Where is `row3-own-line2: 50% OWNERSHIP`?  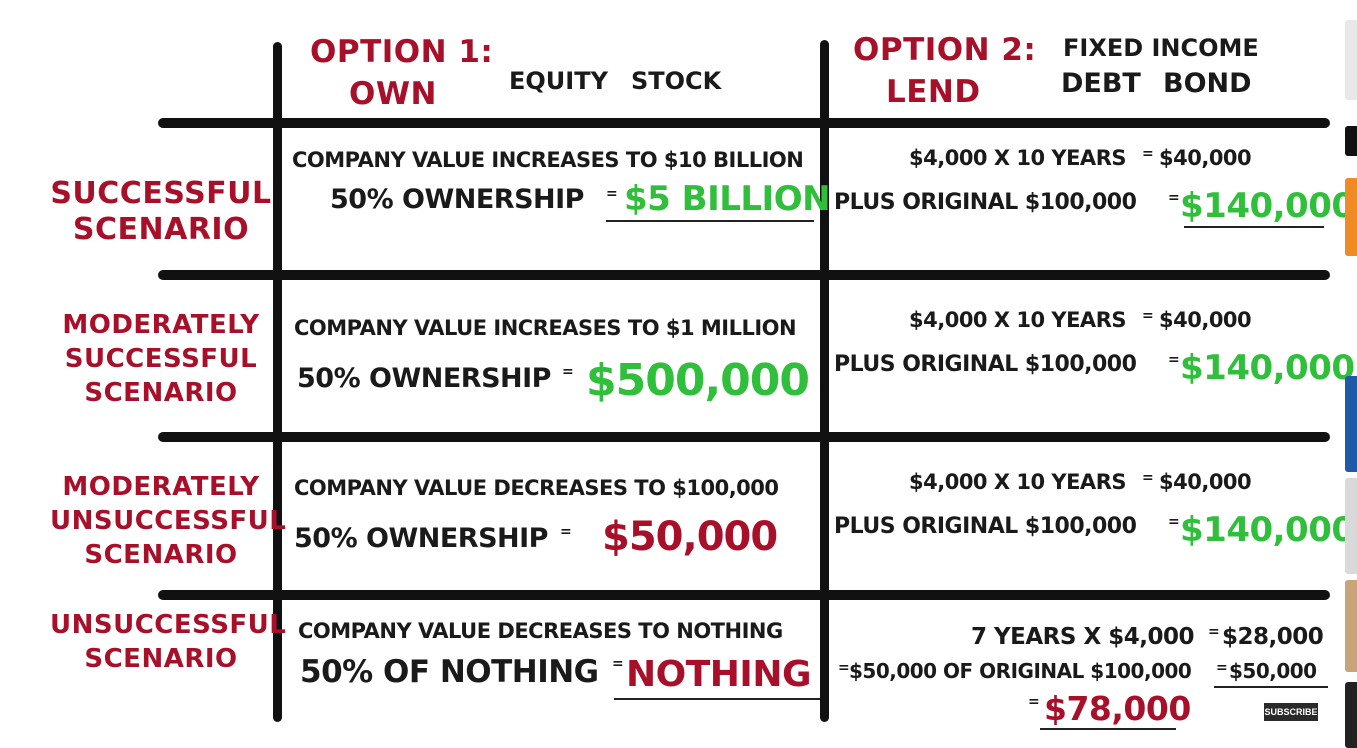
row3-own-line2: 50% OWNERSHIP is located at coordinates (421, 538).